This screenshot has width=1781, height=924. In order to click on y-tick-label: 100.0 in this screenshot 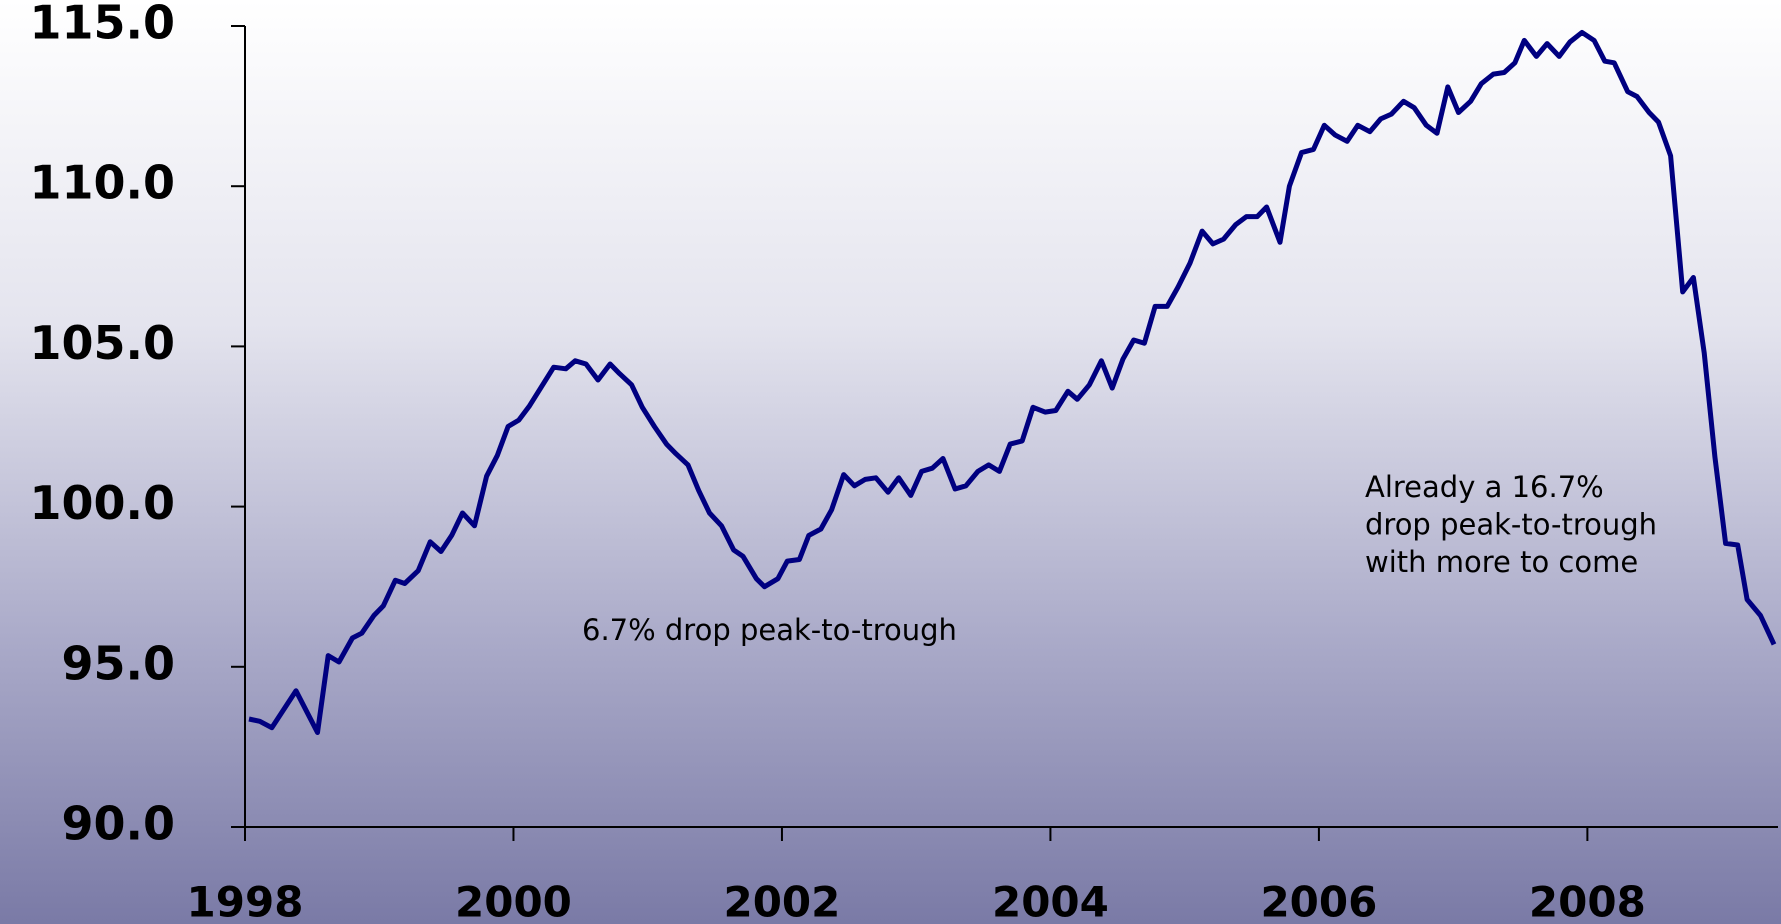, I will do `click(102, 503)`.